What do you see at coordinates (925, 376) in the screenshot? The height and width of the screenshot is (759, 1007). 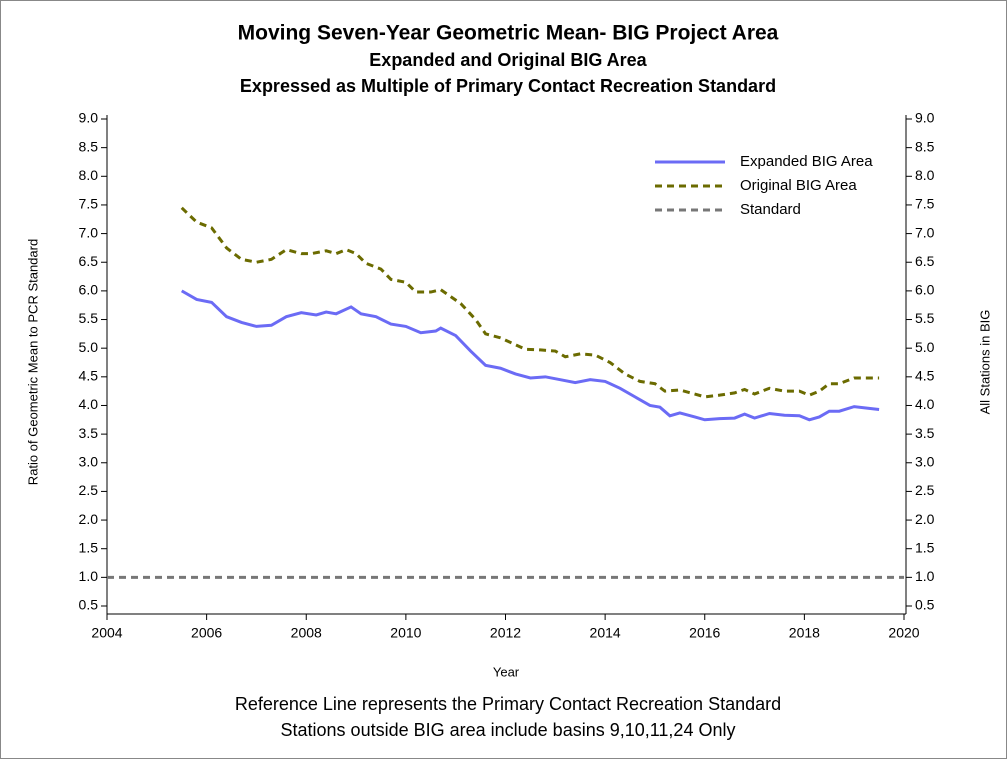 I see `y2-tick-label: 4.5` at bounding box center [925, 376].